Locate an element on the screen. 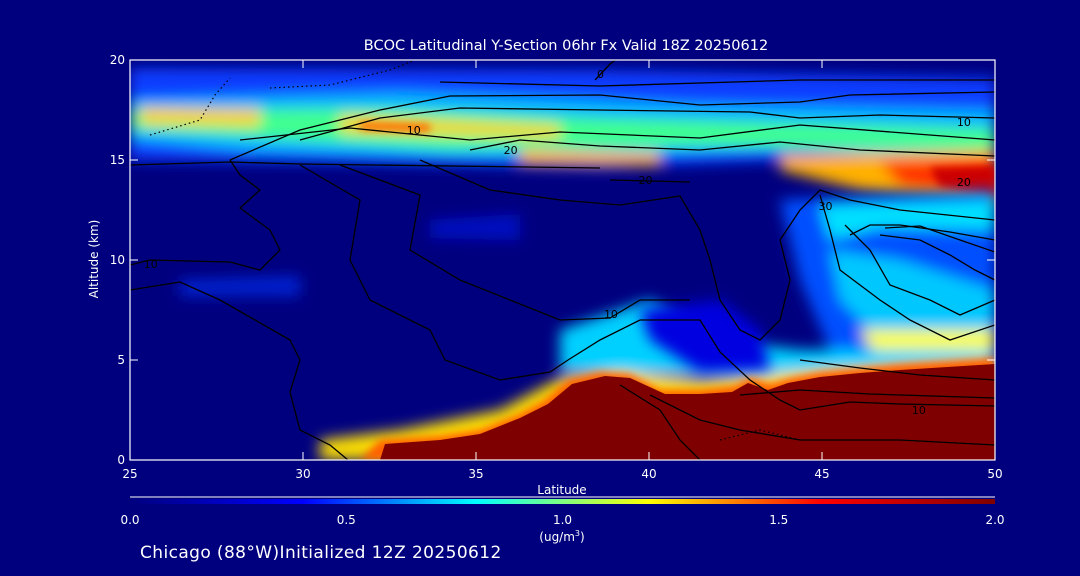 This screenshot has height=576, width=1080. colorbar-tick-label: 0.5 is located at coordinates (346, 520).